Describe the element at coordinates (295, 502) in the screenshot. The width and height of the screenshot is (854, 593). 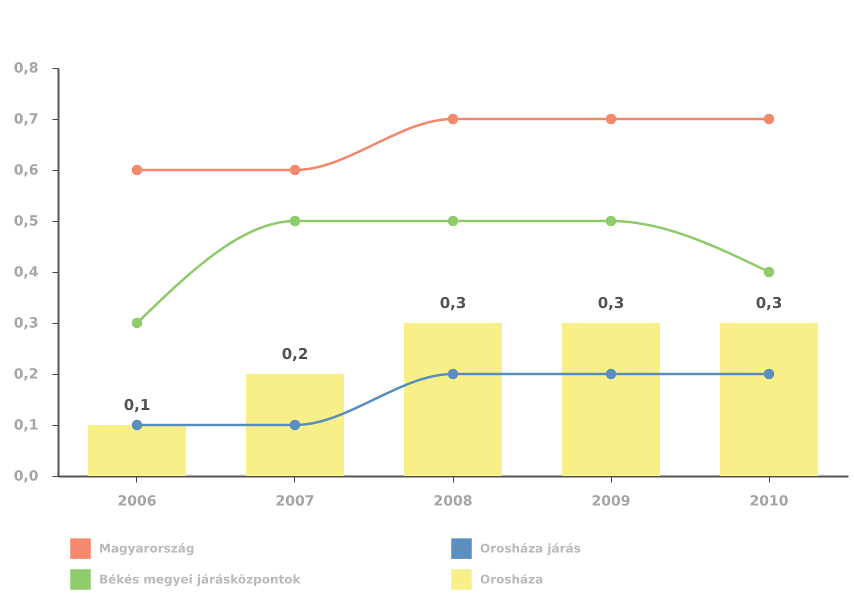
I see `x-tick-label: 2007` at that location.